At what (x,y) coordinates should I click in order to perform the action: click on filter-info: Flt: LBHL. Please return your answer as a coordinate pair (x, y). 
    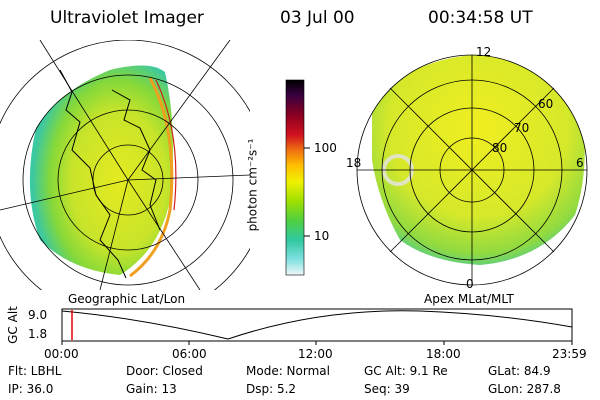
    Looking at the image, I should click on (35, 371).